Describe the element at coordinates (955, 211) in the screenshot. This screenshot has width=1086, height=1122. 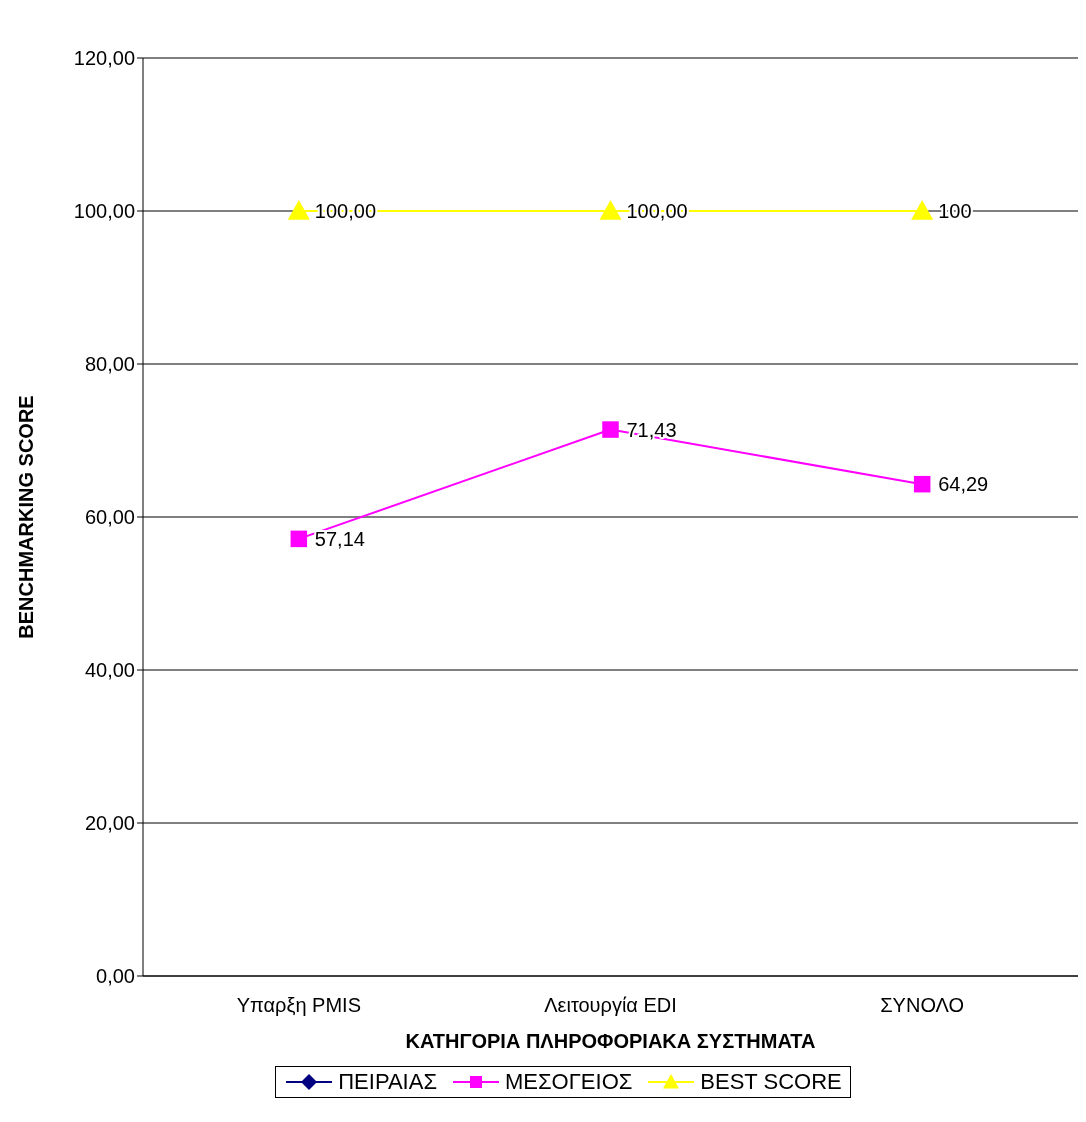
I see `data-label: 100` at that location.